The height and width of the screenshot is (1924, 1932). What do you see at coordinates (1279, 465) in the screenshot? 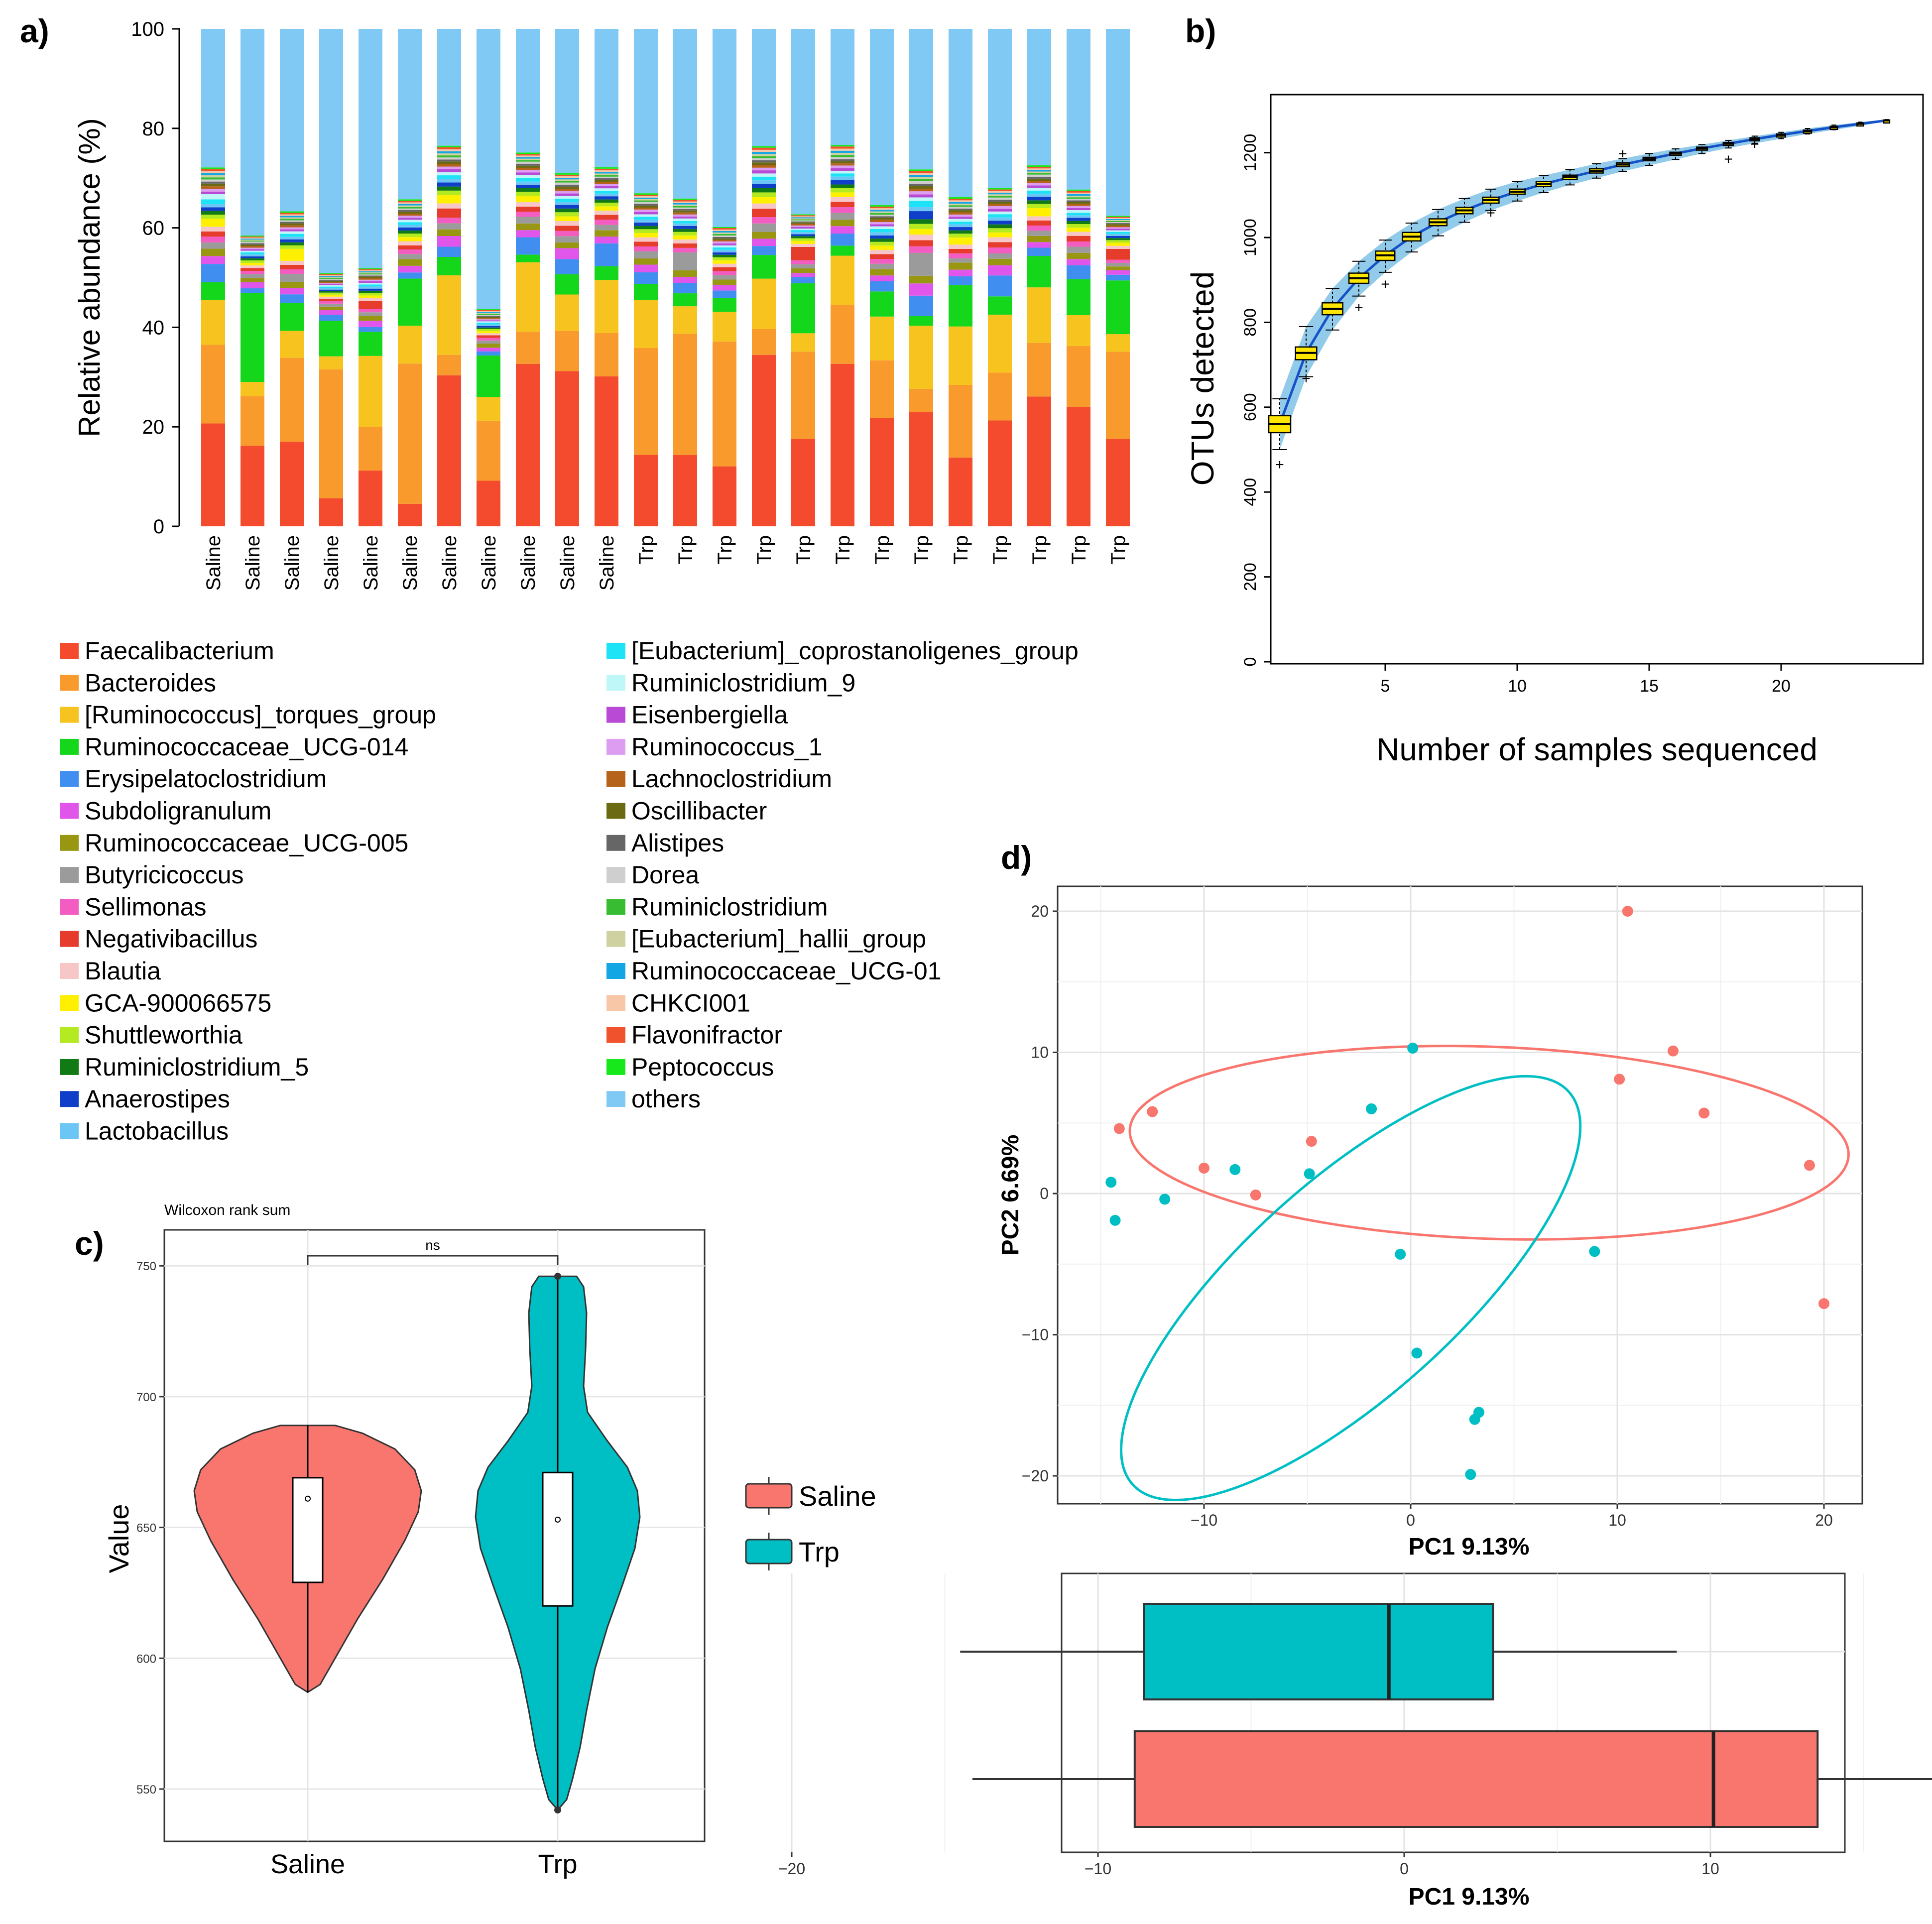
I see `outlier-point: +` at bounding box center [1279, 465].